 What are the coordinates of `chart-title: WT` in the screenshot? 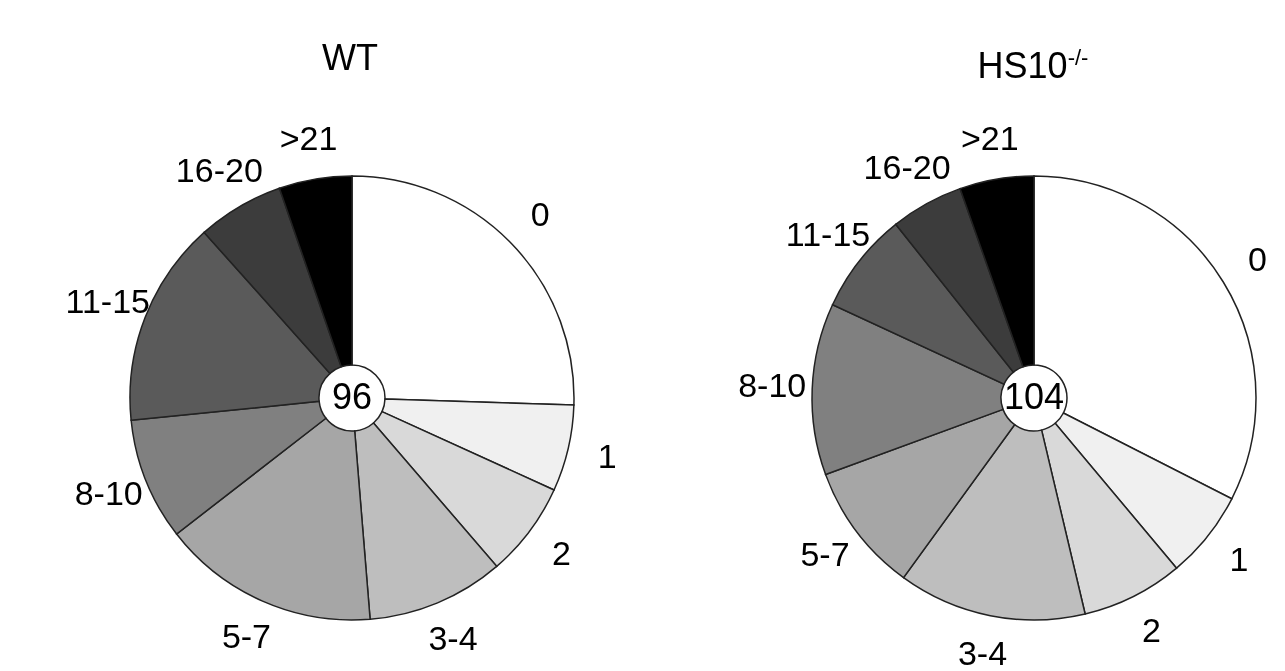 It's located at (350, 58).